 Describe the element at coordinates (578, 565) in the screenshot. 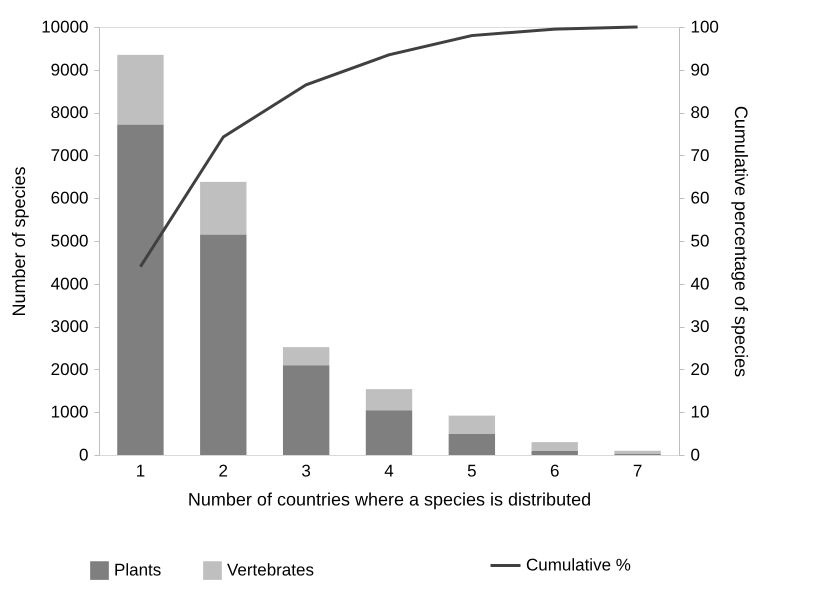

I see `legend-label: Cumulative %` at that location.